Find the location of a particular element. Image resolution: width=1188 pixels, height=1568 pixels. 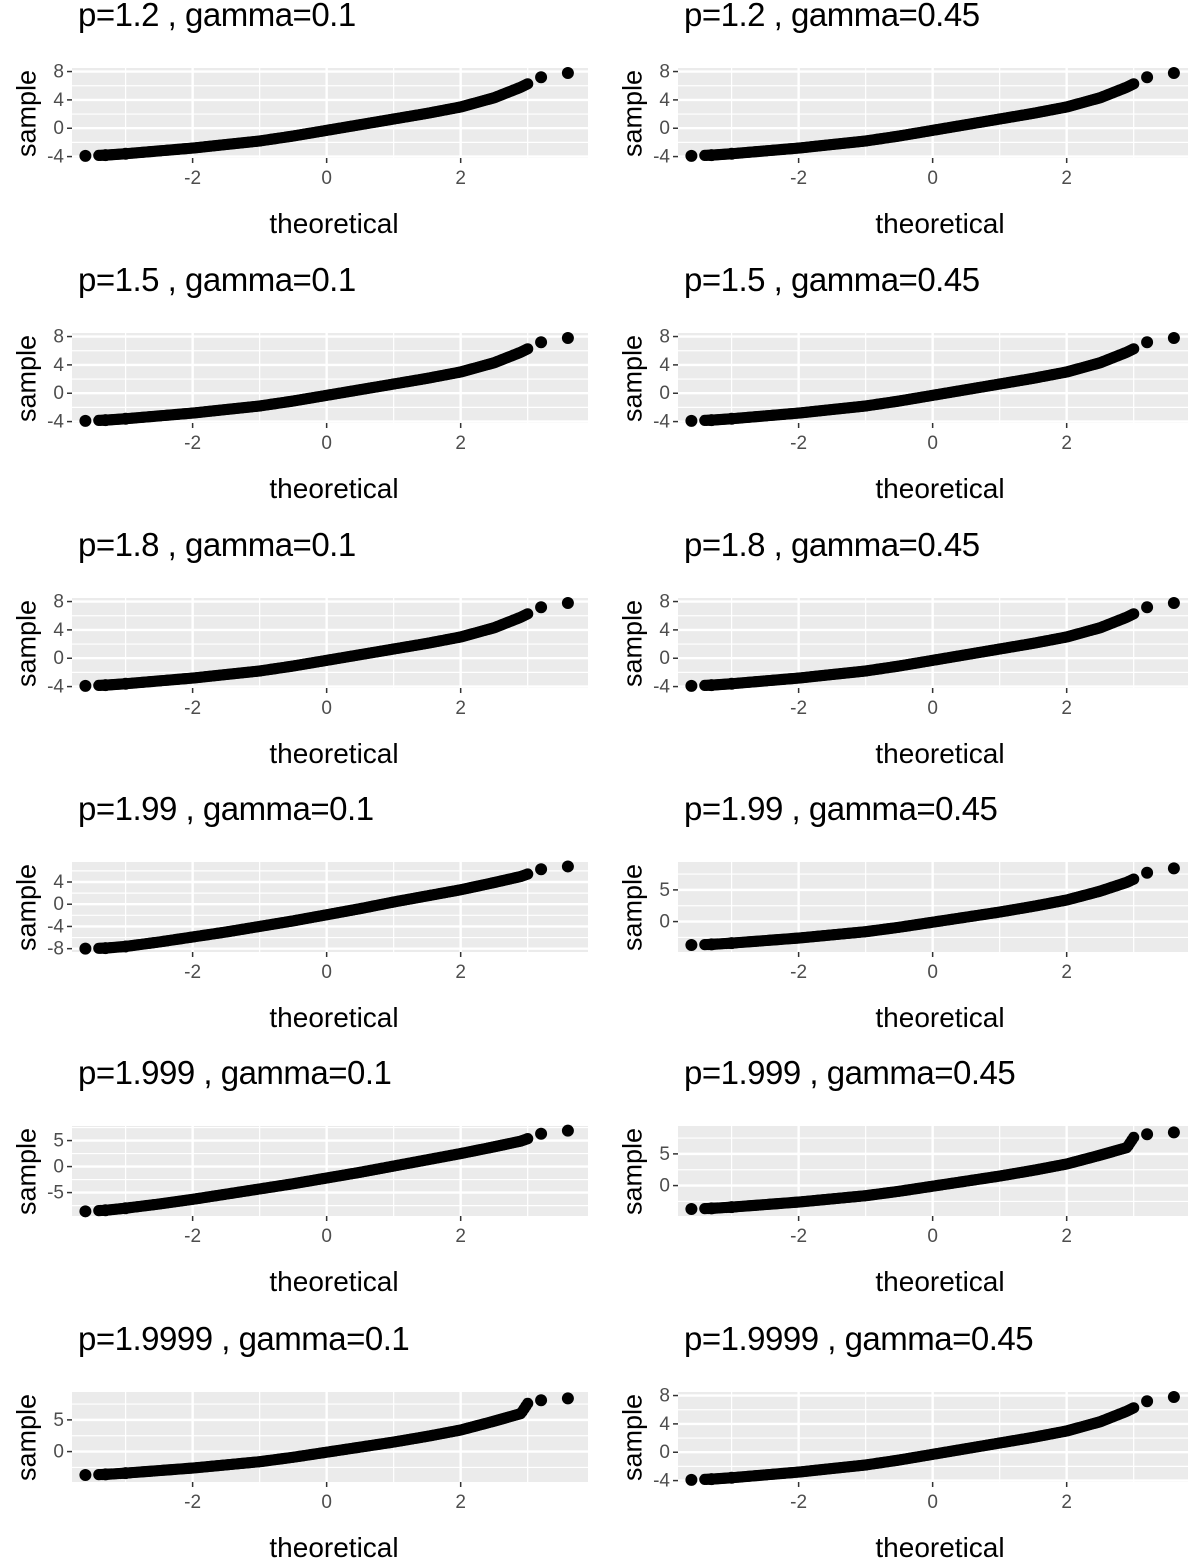

panel-title: p=1.9999 , gamma=0.1 is located at coordinates (244, 1338).